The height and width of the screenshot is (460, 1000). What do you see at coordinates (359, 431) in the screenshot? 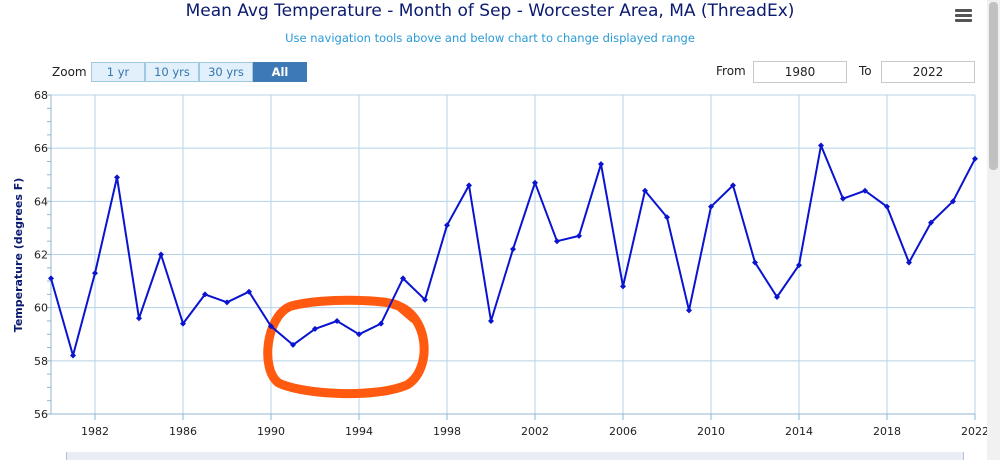
I see `x-tick-label: 1994` at bounding box center [359, 431].